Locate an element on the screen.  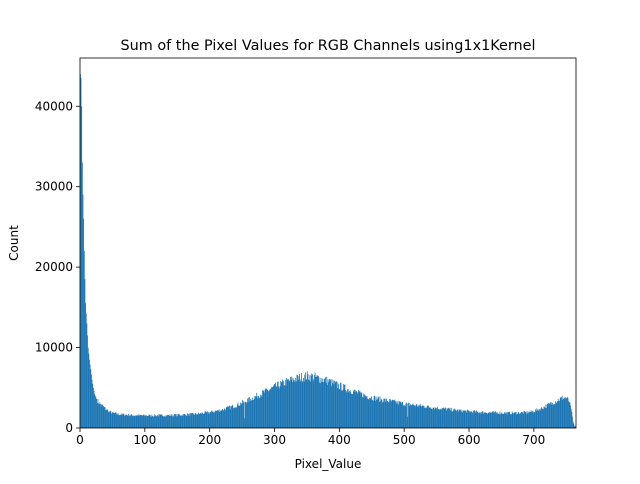
x-tick-label: 300 is located at coordinates (274, 440).